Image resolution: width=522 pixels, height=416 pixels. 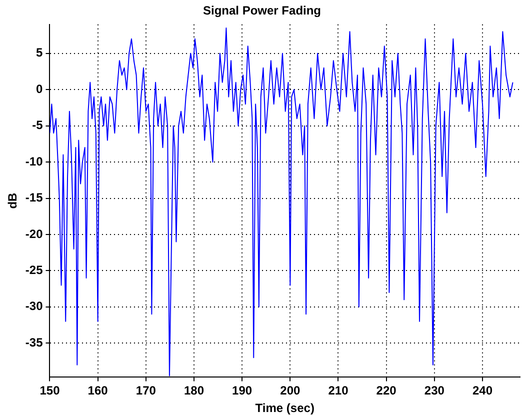 What do you see at coordinates (242, 391) in the screenshot?
I see `x-tick-label: 190` at bounding box center [242, 391].